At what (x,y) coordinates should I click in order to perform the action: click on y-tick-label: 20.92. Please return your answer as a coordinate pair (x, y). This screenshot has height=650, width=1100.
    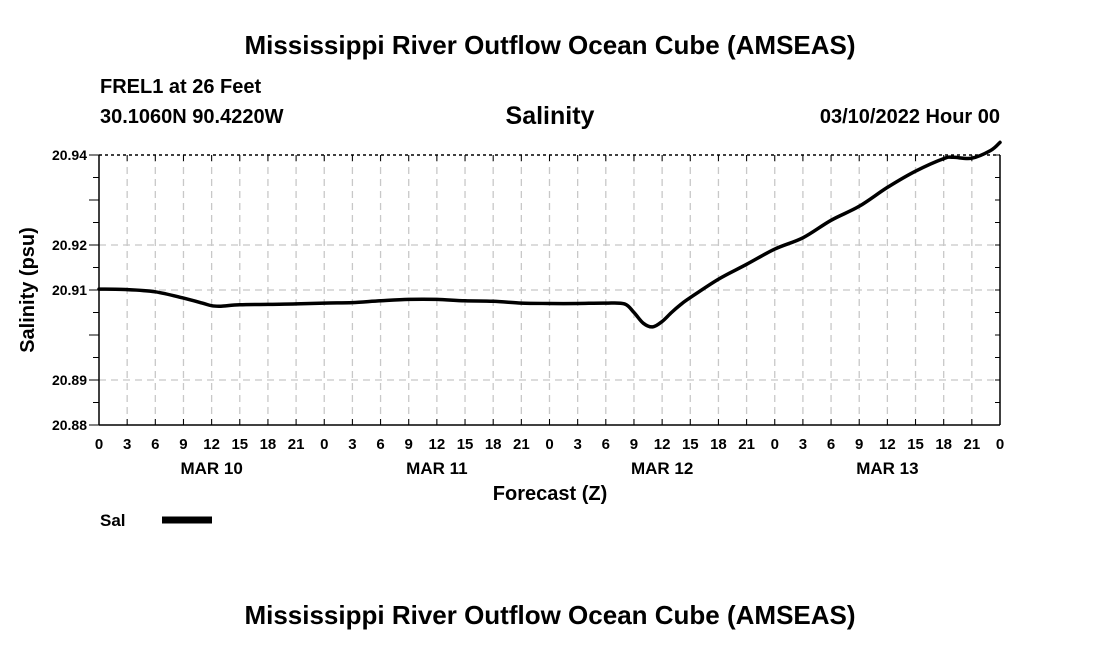
    Looking at the image, I should click on (69, 245).